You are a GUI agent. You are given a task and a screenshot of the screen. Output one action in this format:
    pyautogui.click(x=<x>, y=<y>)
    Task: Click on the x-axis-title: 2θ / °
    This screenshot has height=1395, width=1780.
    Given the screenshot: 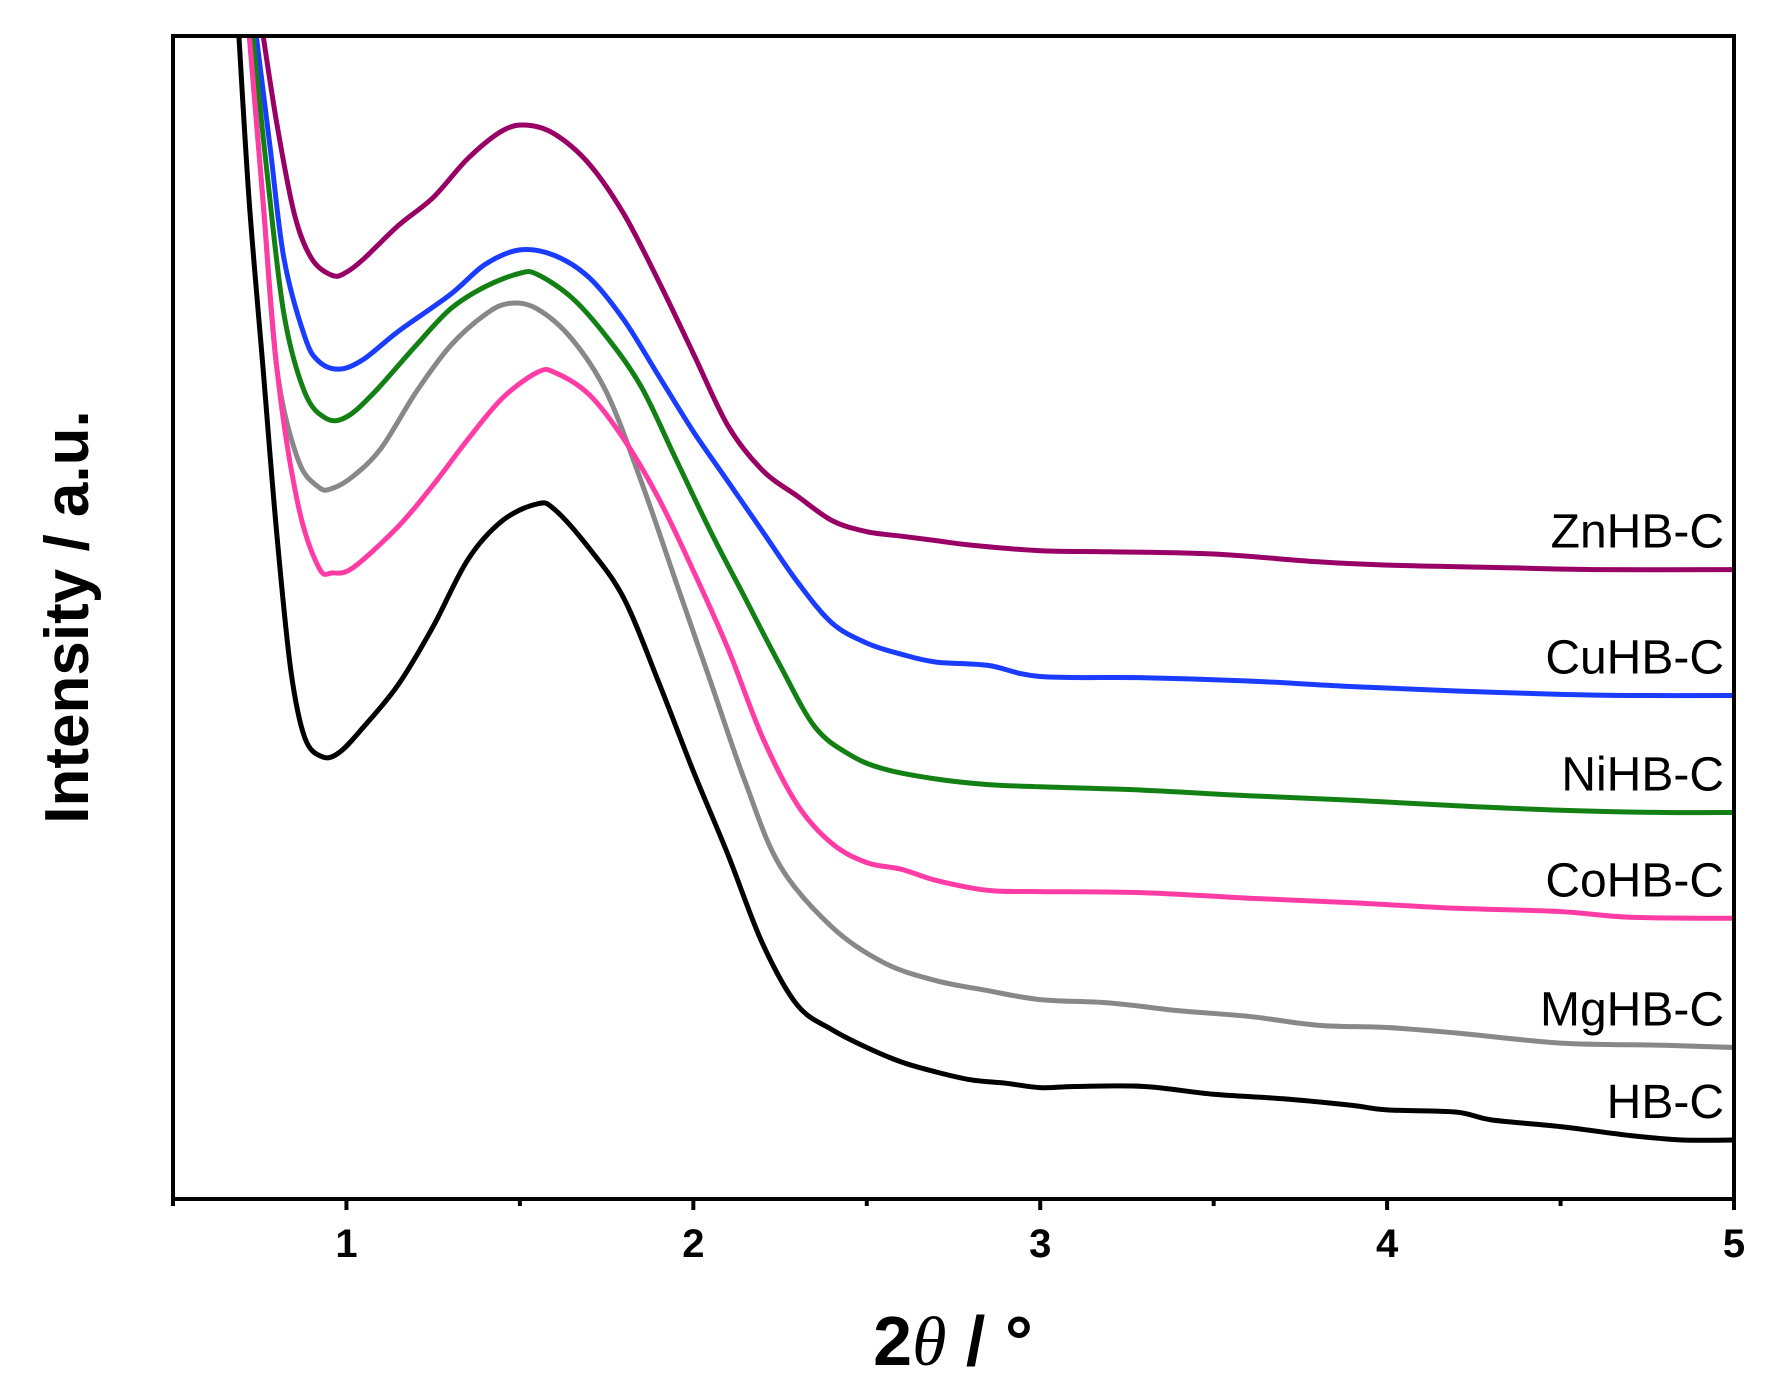 What is the action you would take?
    pyautogui.click(x=953, y=1341)
    